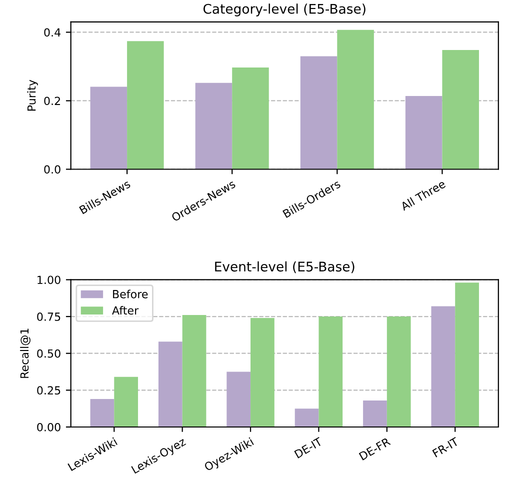 The height and width of the screenshot is (488, 506). I want to click on y-tick-label: 1.00, so click(49, 280).